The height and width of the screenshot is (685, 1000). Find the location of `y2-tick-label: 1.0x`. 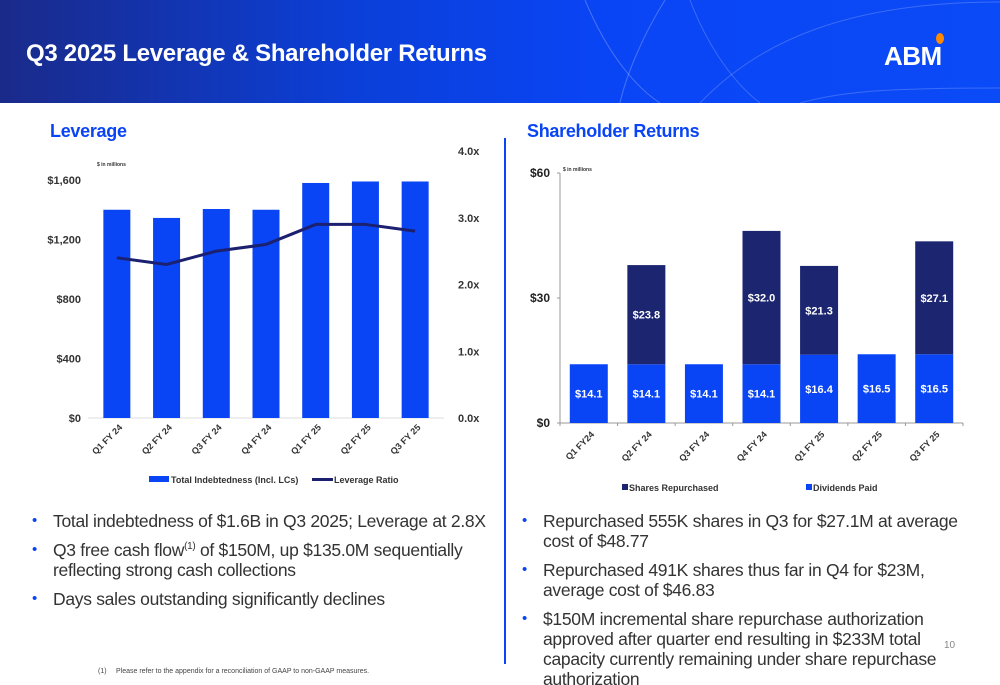

y2-tick-label: 1.0x is located at coordinates (469, 352).